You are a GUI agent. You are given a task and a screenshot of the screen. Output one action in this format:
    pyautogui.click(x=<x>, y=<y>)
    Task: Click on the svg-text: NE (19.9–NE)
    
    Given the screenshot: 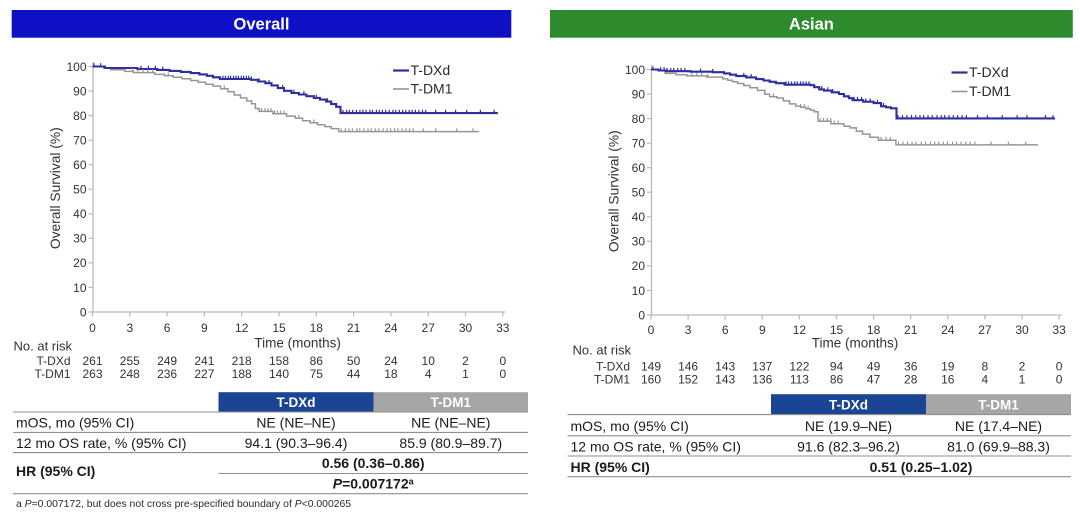 What is the action you would take?
    pyautogui.click(x=848, y=426)
    